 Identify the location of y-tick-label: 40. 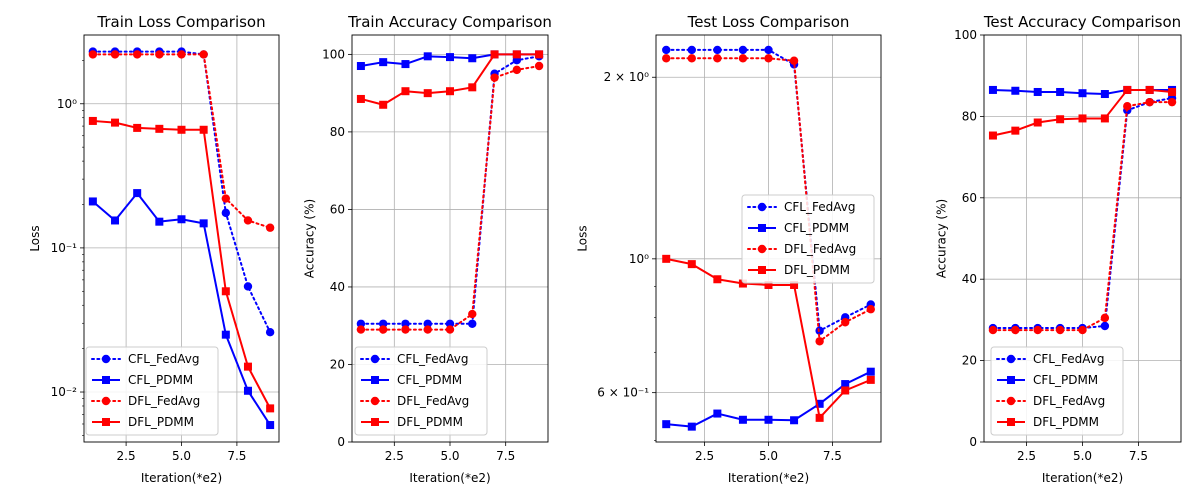
(969, 279).